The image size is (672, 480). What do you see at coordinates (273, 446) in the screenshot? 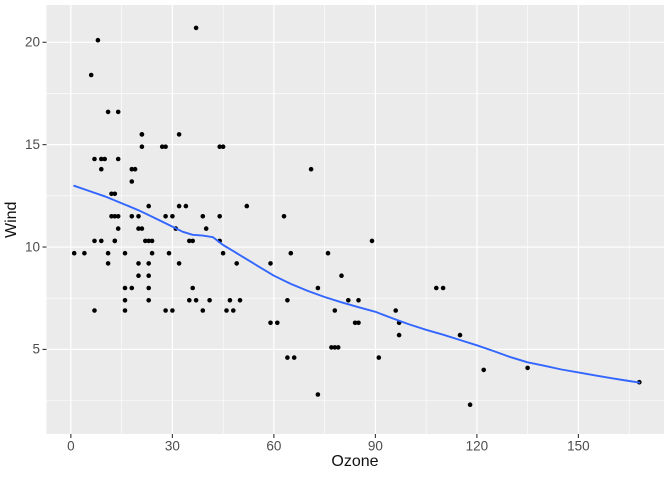
I see `x-tick-label: 60` at bounding box center [273, 446].